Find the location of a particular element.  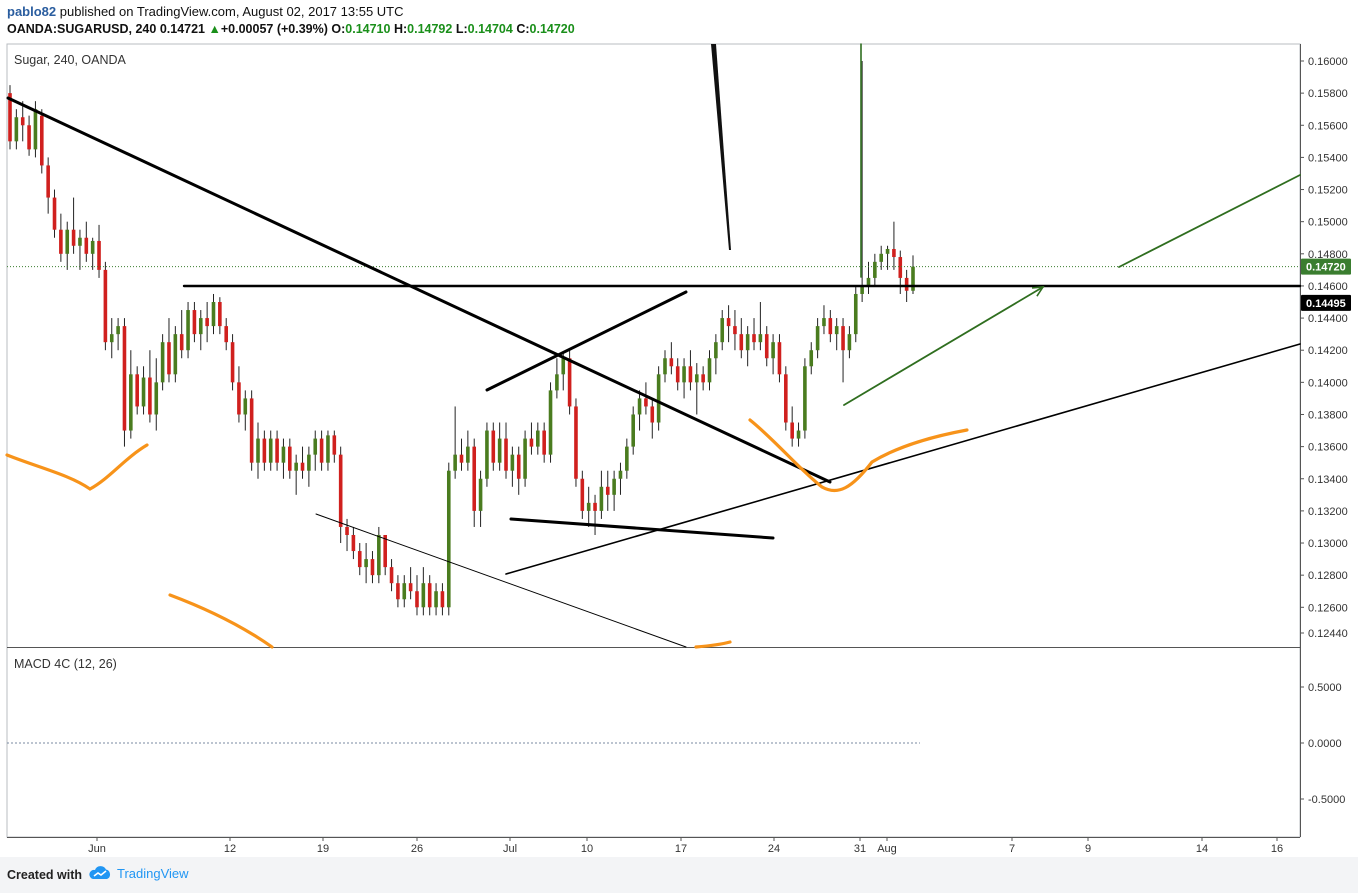

price-tick-label: 0.15200 is located at coordinates (1328, 191).